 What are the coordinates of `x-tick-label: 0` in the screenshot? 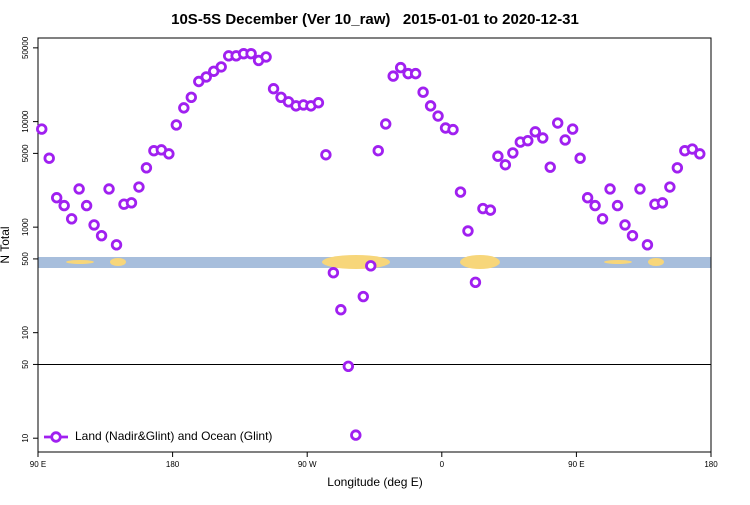 It's located at (442, 464).